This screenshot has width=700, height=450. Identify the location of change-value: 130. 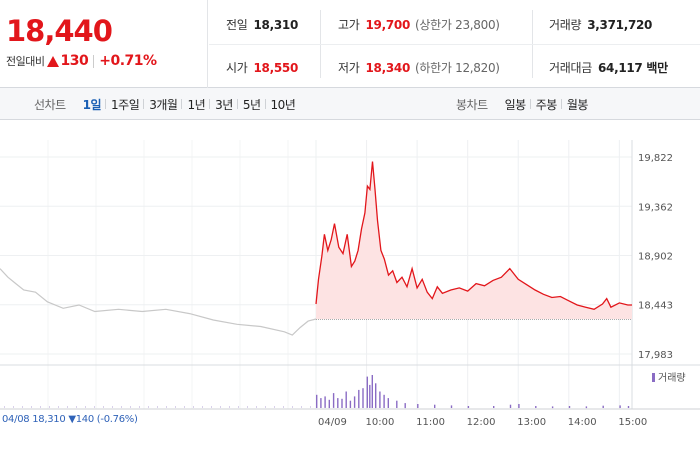
(74, 61).